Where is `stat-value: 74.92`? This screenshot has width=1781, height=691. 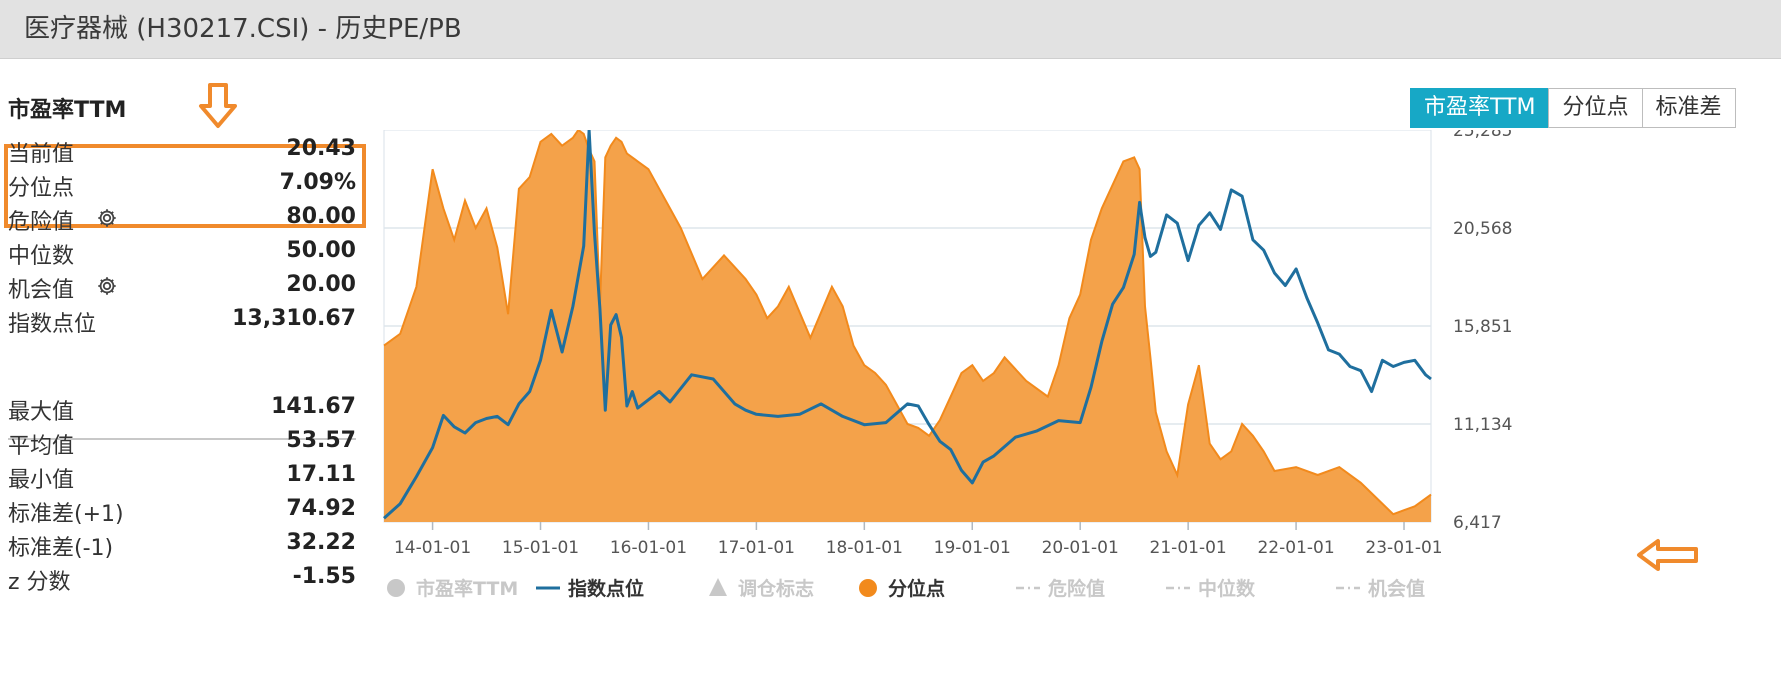
stat-value: 74.92 is located at coordinates (321, 508).